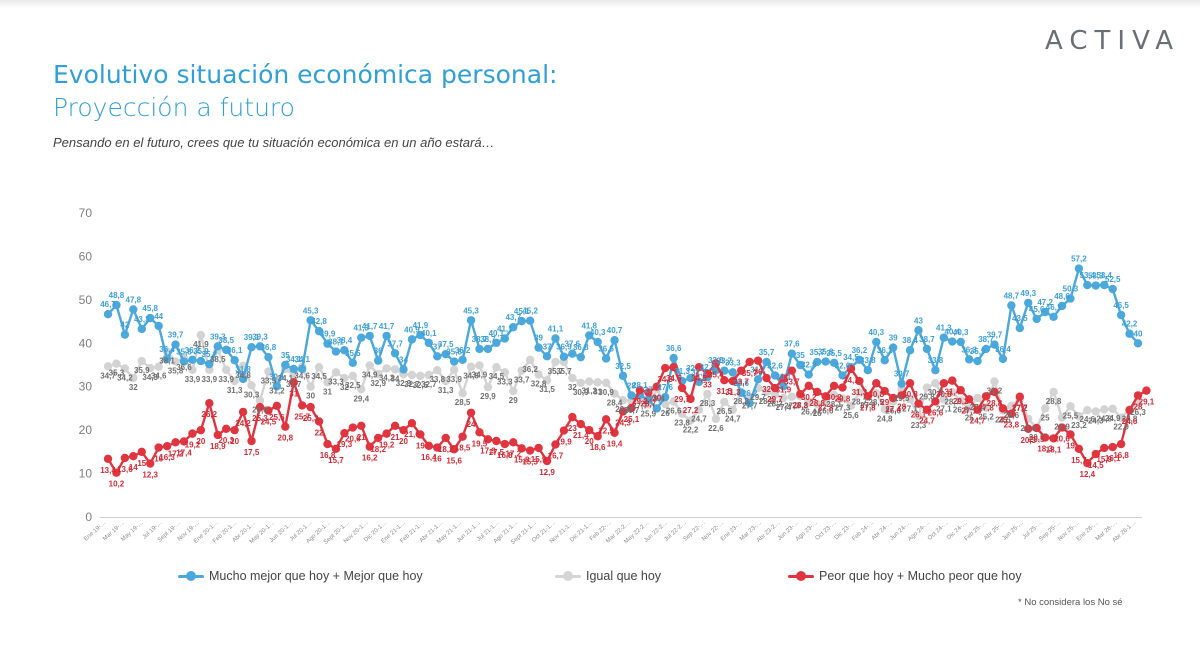 The width and height of the screenshot is (1200, 649). What do you see at coordinates (547, 346) in the screenshot?
I see `data-label: 37` at bounding box center [547, 346].